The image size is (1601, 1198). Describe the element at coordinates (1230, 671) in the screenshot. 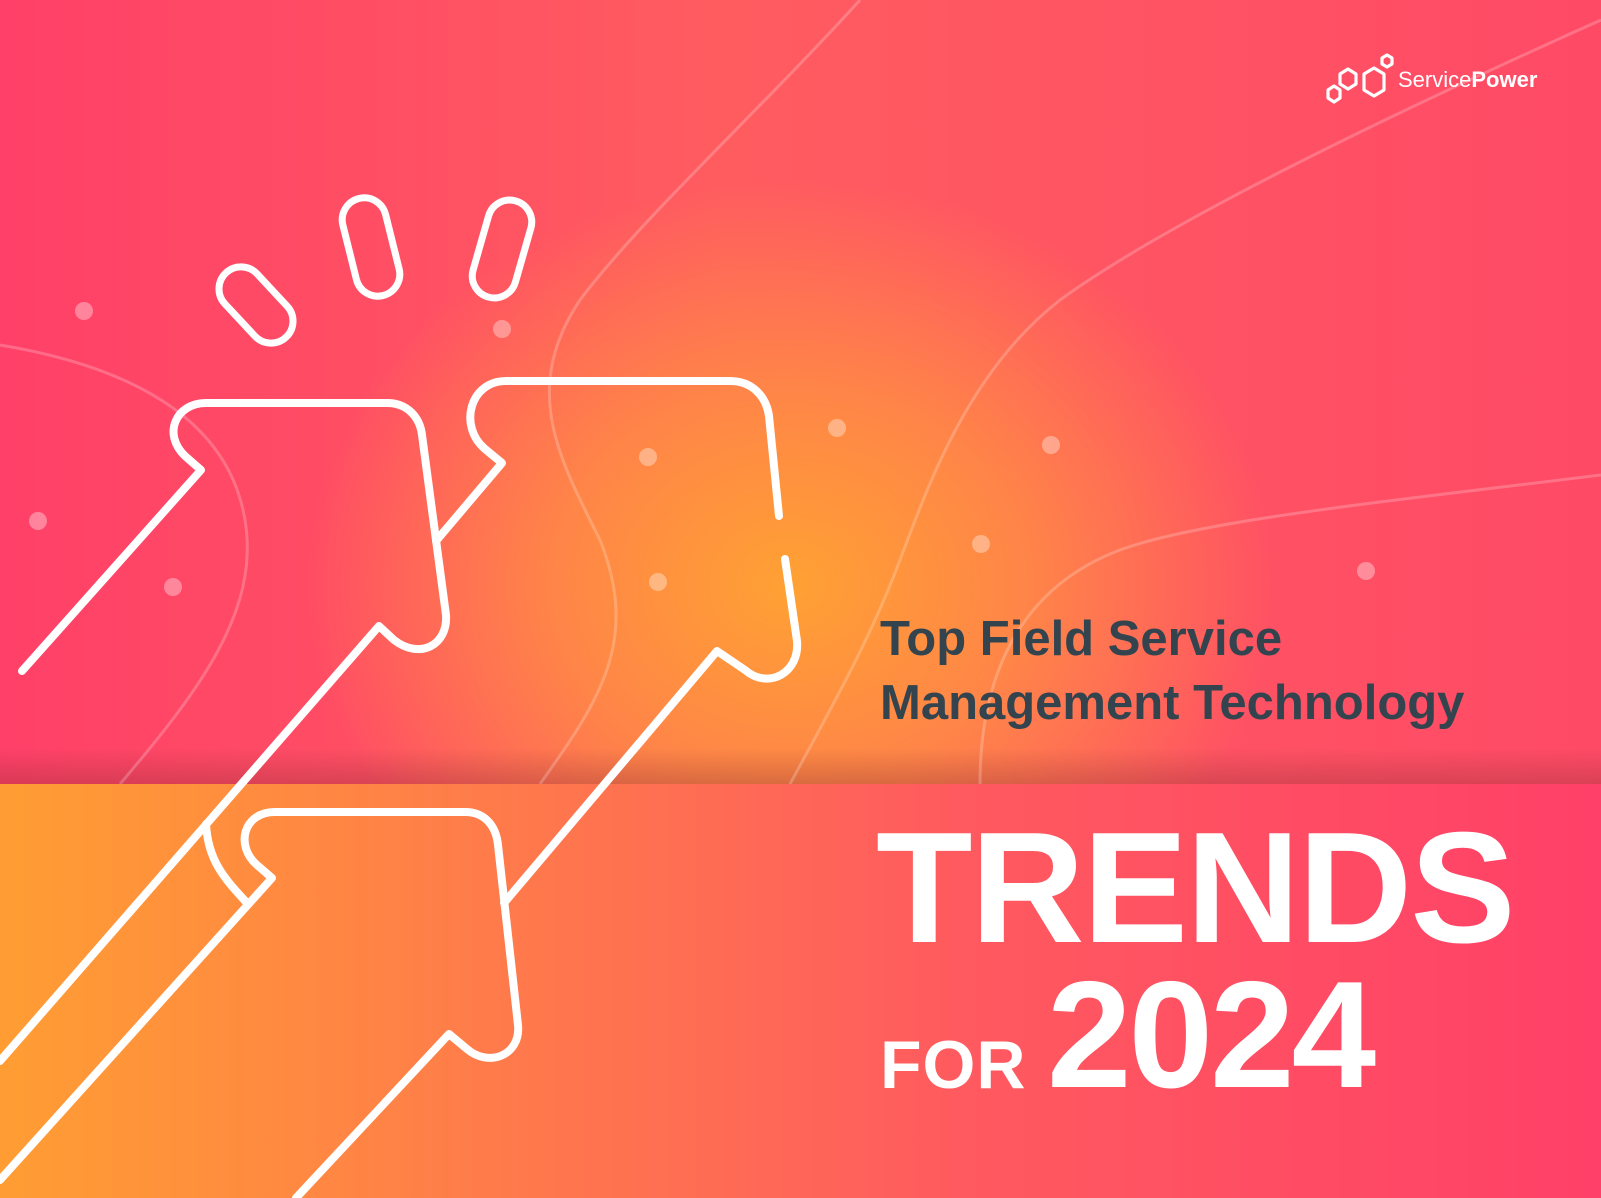

I see `cover-subtitle: Top Field Service Management Technology` at that location.